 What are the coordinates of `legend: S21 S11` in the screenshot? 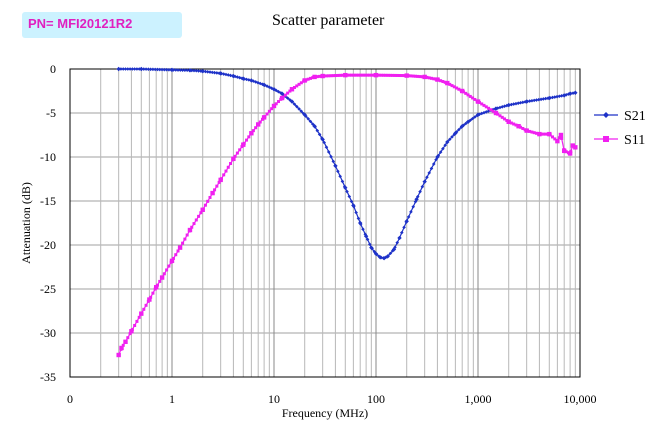 It's located at (620, 128).